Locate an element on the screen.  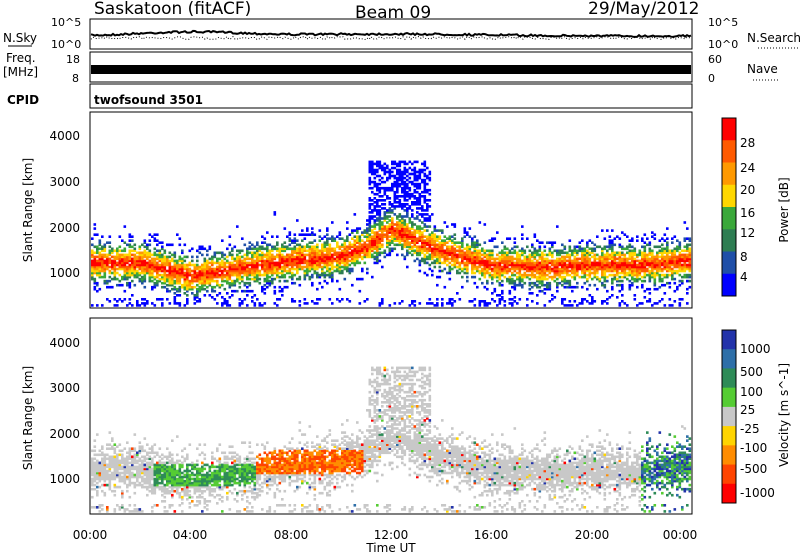
nsky-tick-top: 10^5 is located at coordinates (66, 22).